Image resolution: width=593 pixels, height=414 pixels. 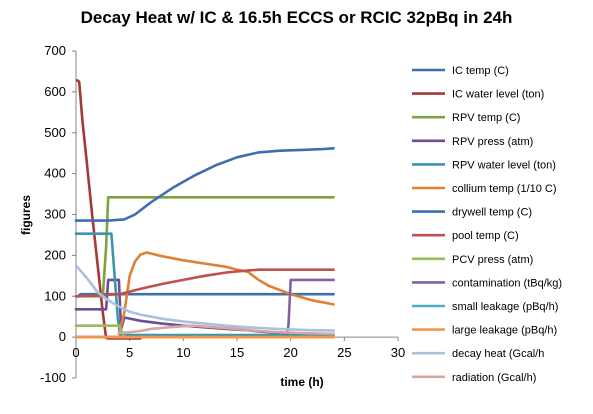 I want to click on x-axis-title: time (h), so click(x=301, y=382).